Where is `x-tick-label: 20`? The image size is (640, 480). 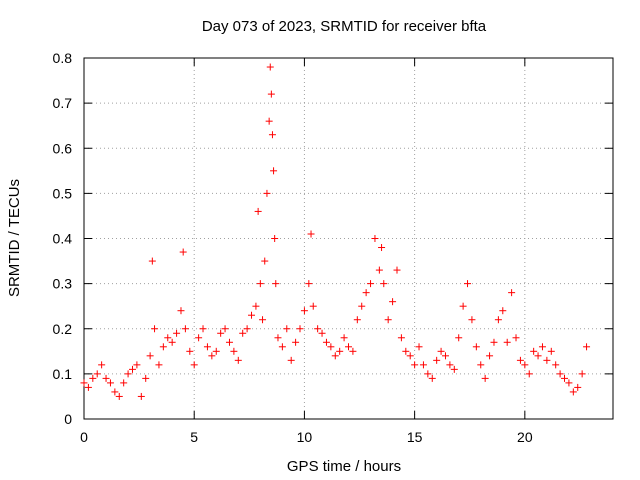
x-tick-label: 20 is located at coordinates (525, 437).